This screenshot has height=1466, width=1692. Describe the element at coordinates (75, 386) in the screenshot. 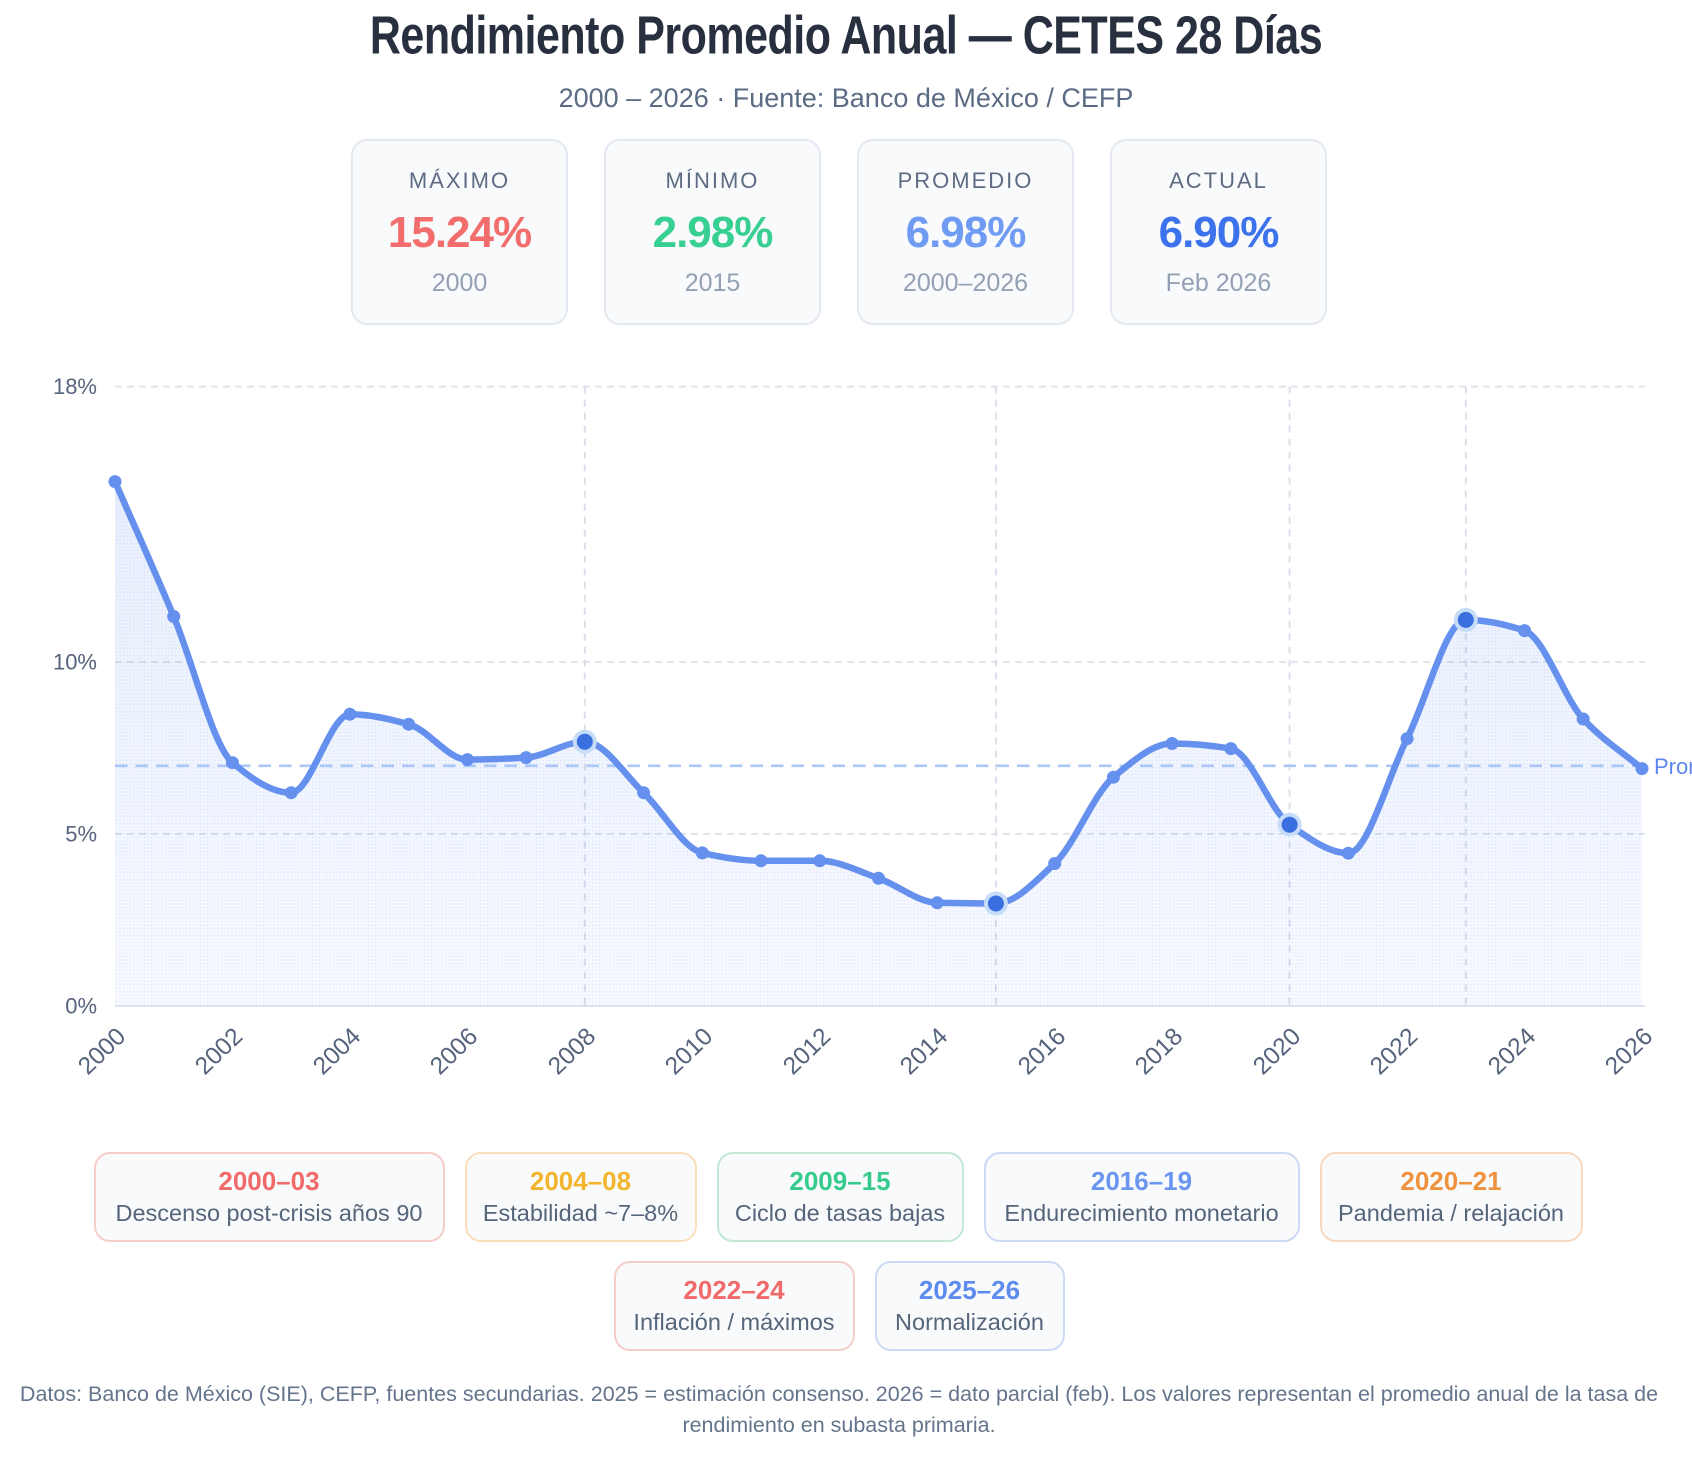

I see `svg-text: 18%` at that location.